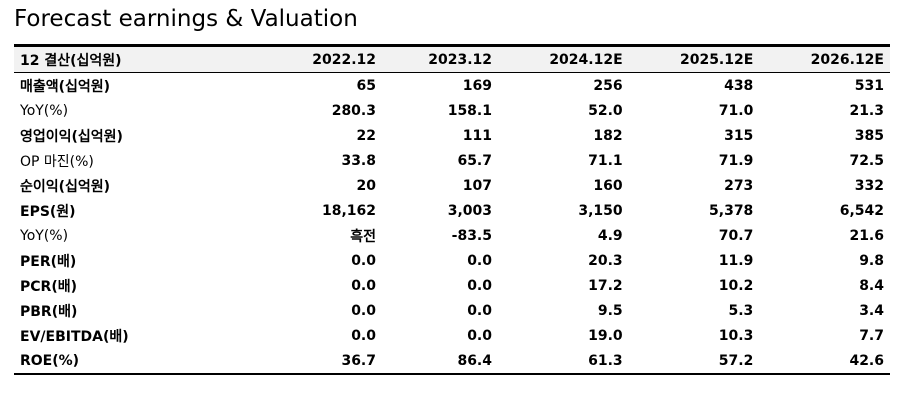 This screenshot has width=905, height=401. I want to click on row-label: PER(배), so click(48, 261).